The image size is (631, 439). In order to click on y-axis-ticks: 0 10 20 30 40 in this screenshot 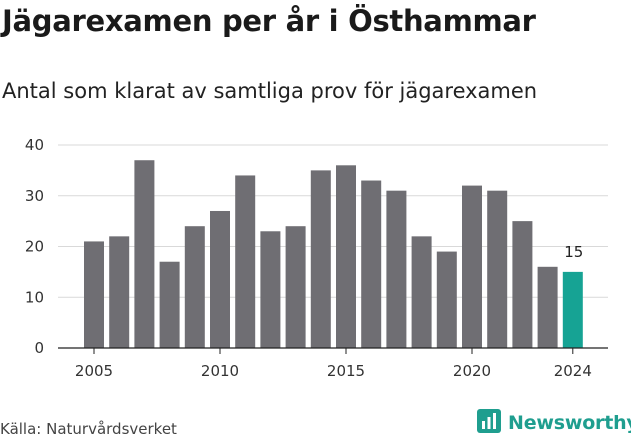, I will do `click(34, 246)`.